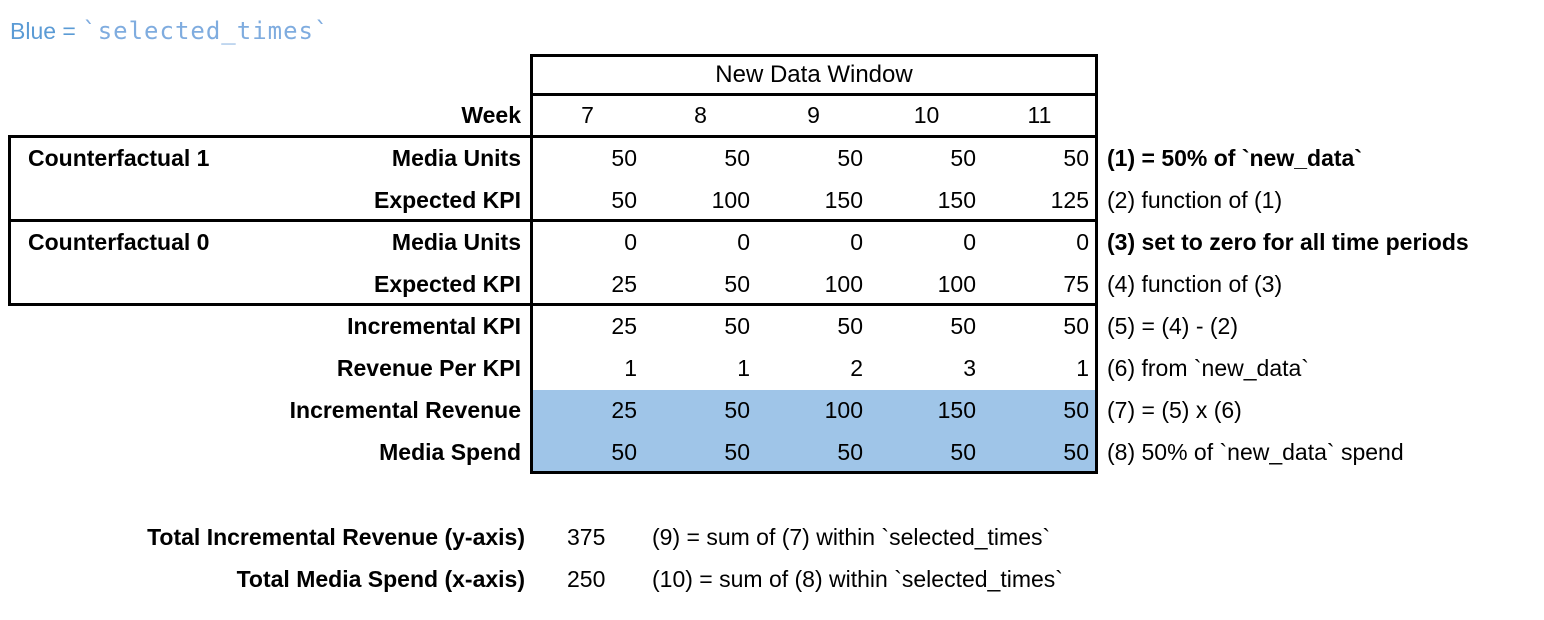 The width and height of the screenshot is (1544, 620). I want to click on counterfactual-divider-border, so click(553, 220).